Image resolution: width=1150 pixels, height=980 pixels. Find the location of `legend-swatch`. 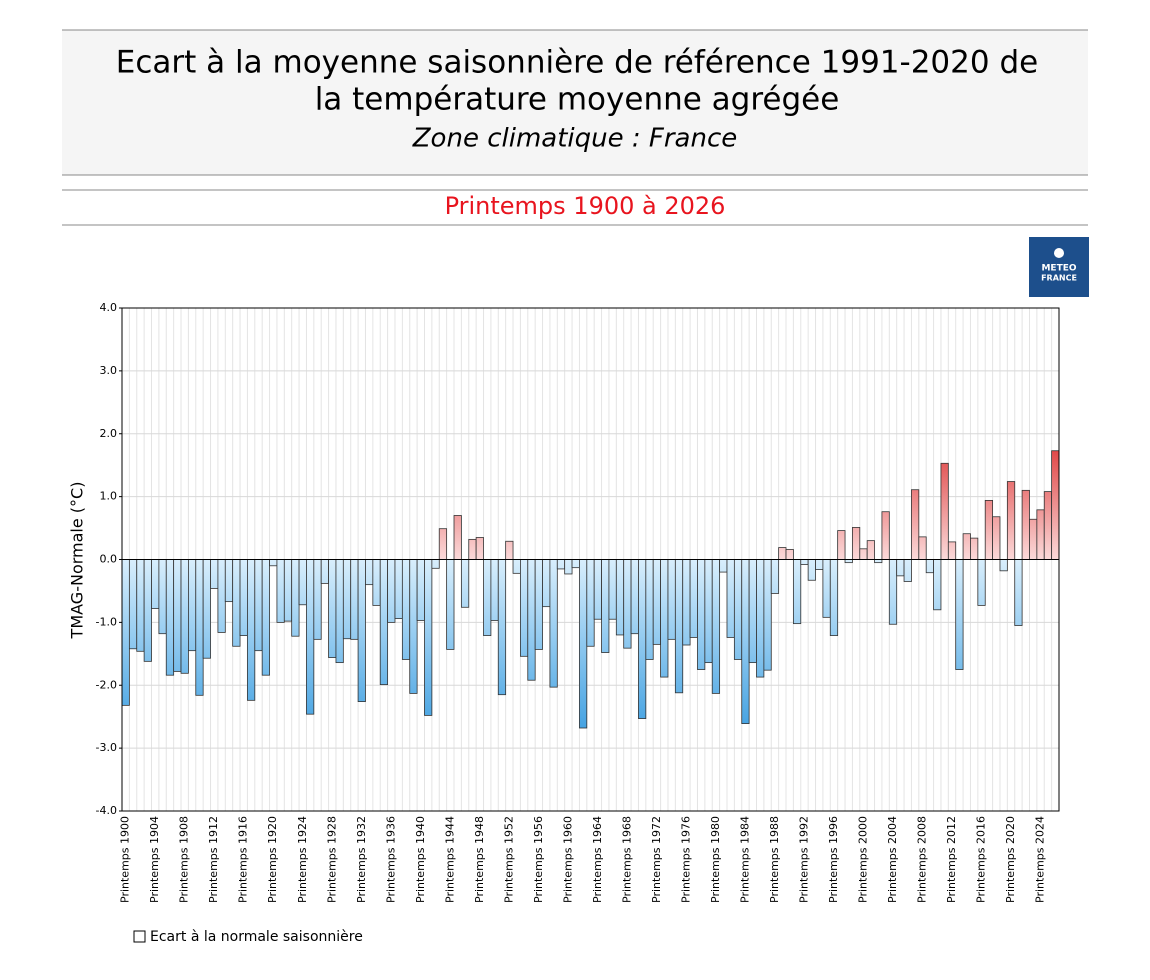

legend-swatch is located at coordinates (139, 936).